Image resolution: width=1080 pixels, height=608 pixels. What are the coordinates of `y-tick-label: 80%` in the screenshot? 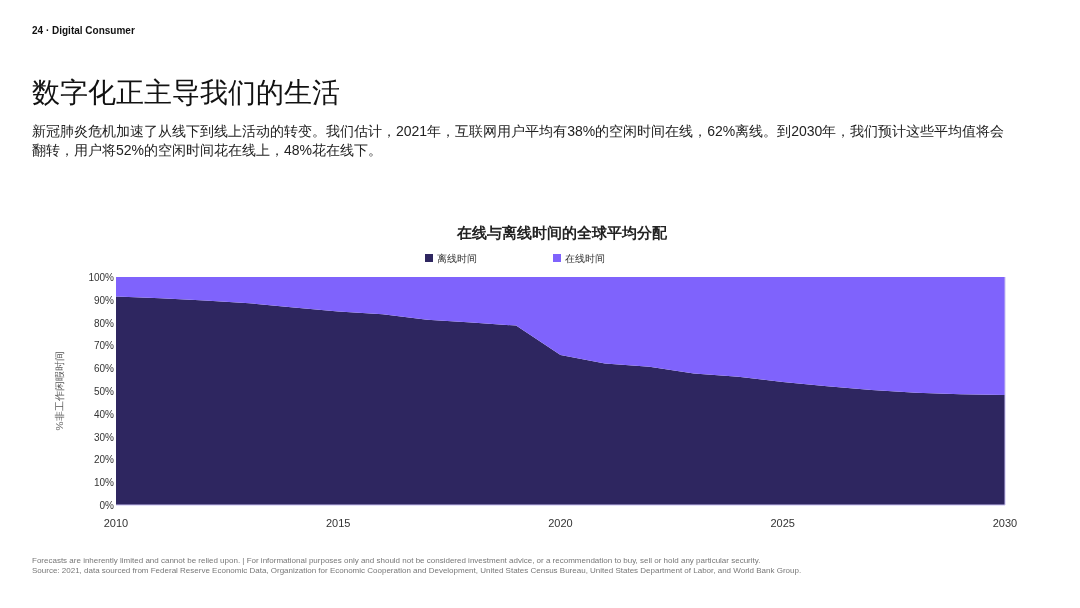 It's located at (104, 323).